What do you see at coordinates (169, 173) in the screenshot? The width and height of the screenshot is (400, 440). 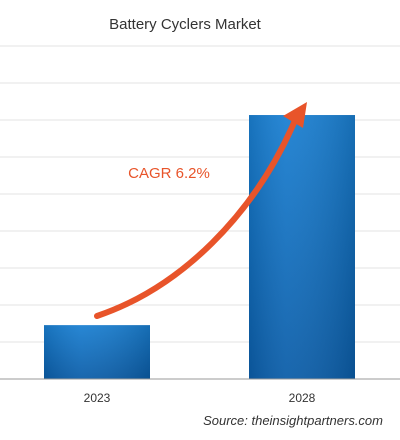 I see `cagr-annotation: CAGR 6.2%` at bounding box center [169, 173].